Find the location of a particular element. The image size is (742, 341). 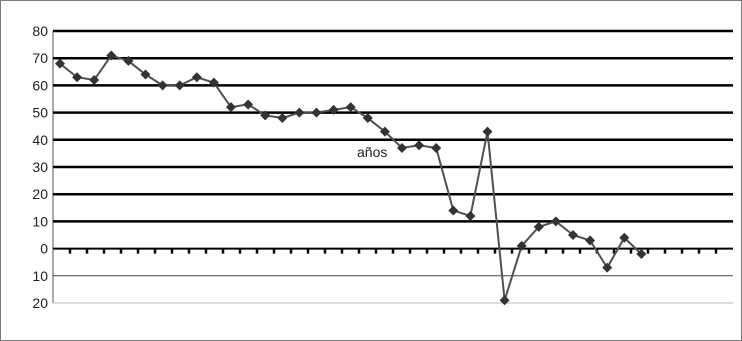

y-tick-label: 60 is located at coordinates (40, 85).